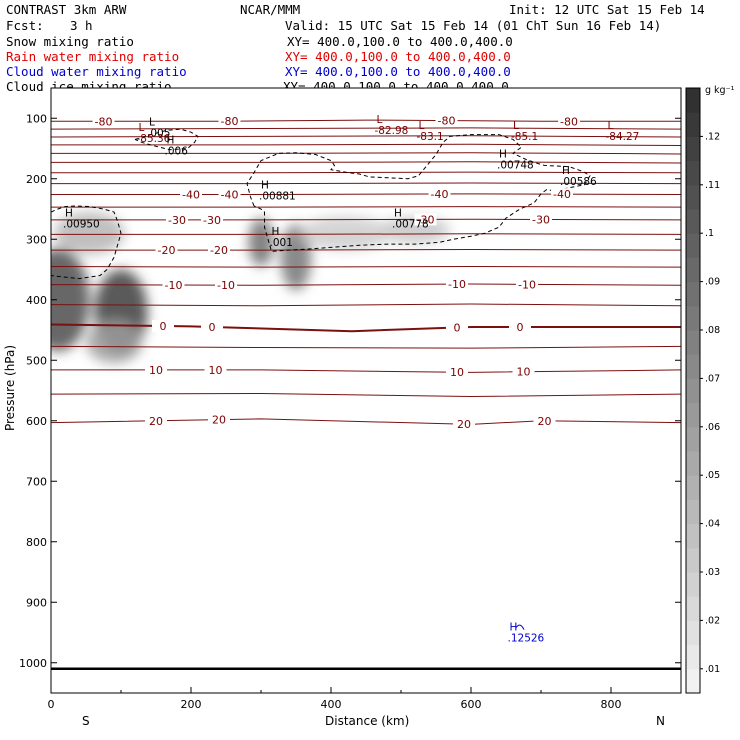 This screenshot has height=740, width=740. What do you see at coordinates (331, 704) in the screenshot?
I see `x-tick-label: 400` at bounding box center [331, 704].